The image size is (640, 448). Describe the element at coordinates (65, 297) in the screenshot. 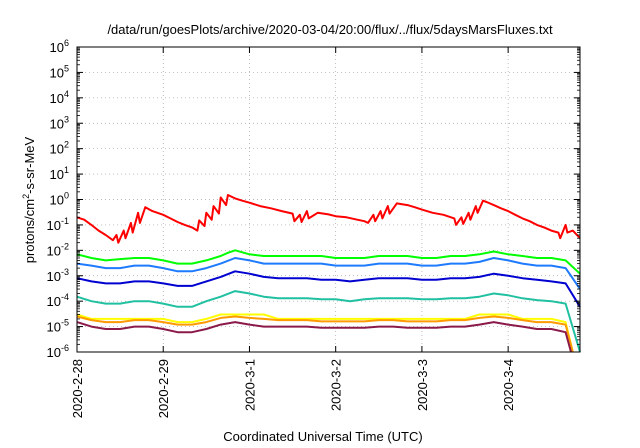

I see `y-tick-exponent: -4` at that location.